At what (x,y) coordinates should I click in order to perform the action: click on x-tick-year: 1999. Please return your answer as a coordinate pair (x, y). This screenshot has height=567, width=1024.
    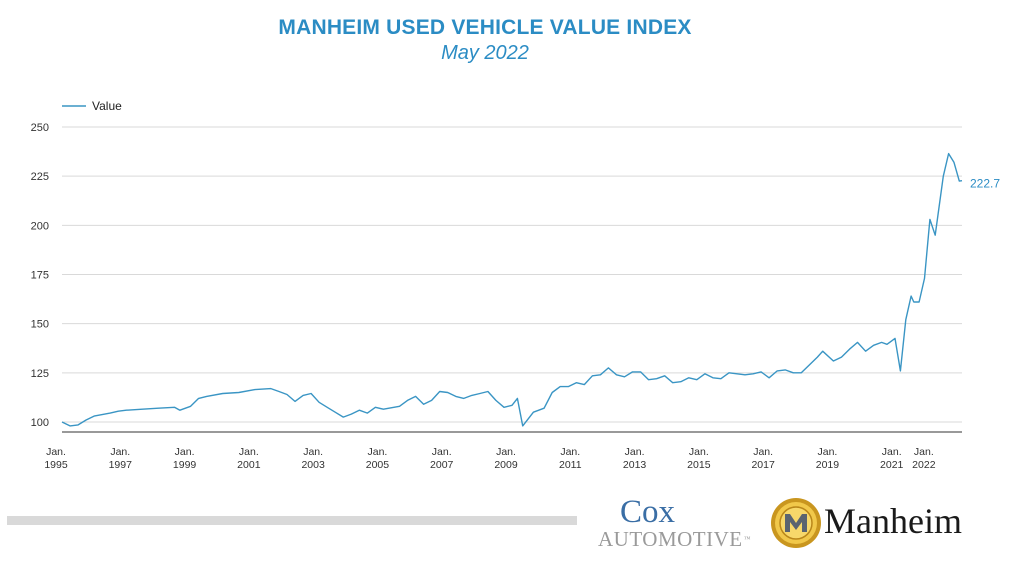
    Looking at the image, I should click on (185, 465).